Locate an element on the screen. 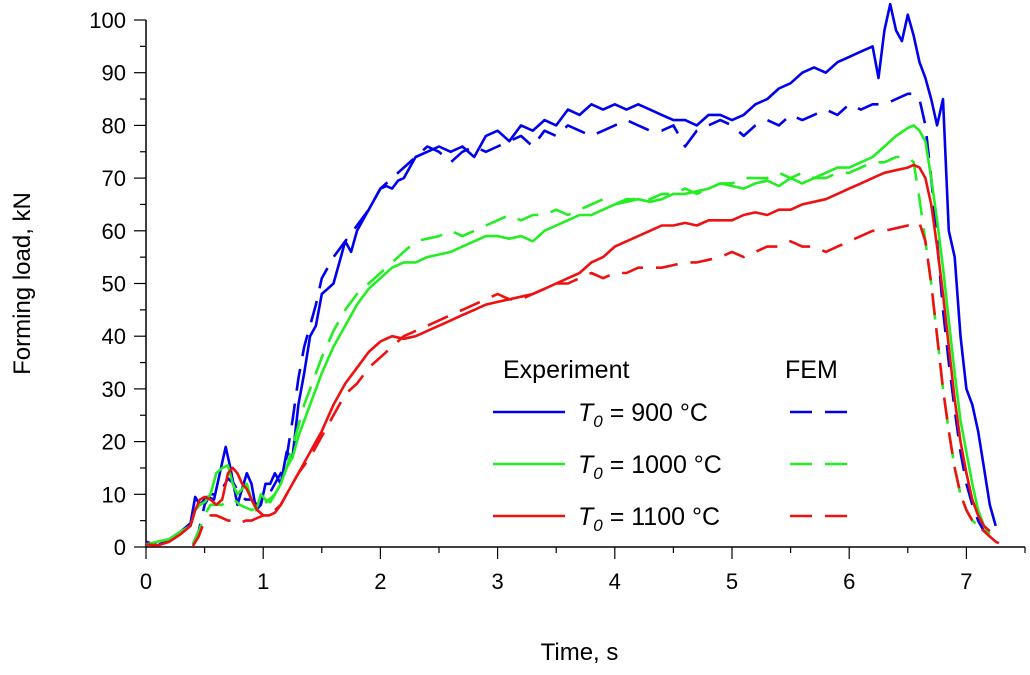  legend-entry-label: T0 = 1100 °C is located at coordinates (649, 519).